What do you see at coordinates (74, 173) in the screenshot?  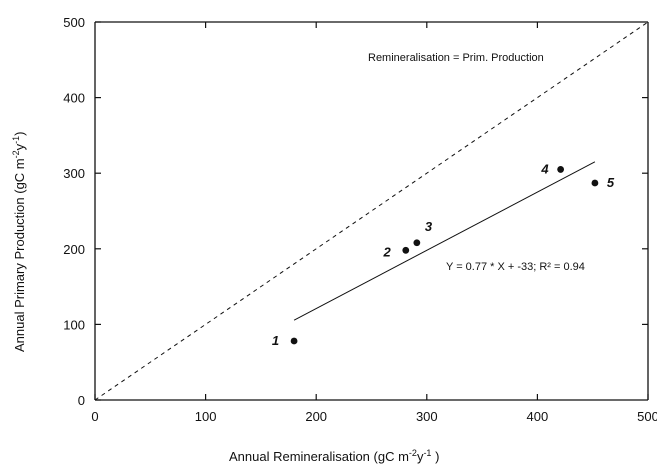 I see `y-tick-label: 300` at bounding box center [74, 173].